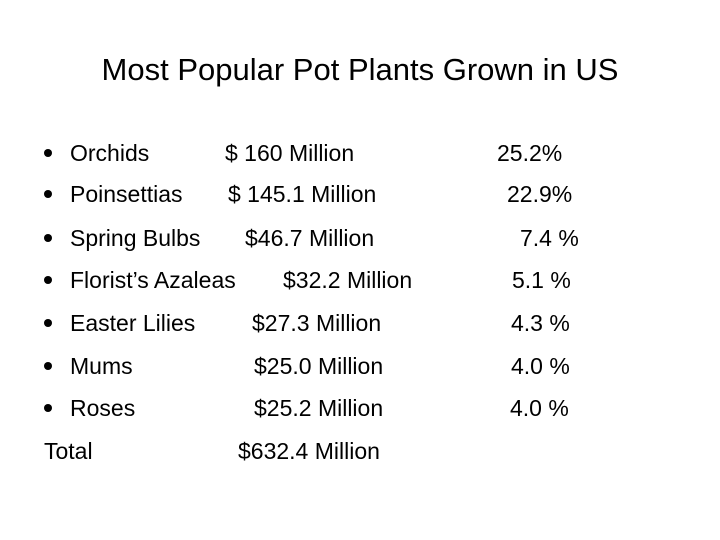 This screenshot has height=540, width=720. What do you see at coordinates (101, 366) in the screenshot?
I see `plant-name: Mums` at bounding box center [101, 366].